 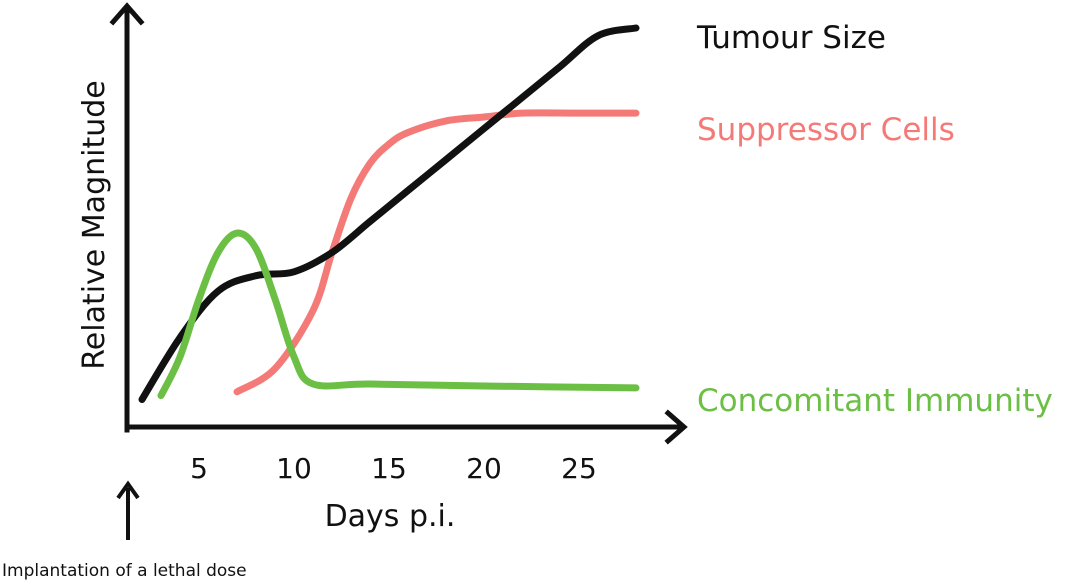 What do you see at coordinates (826, 130) in the screenshot?
I see `series-label-suppressor-cells: Suppressor Cells` at bounding box center [826, 130].